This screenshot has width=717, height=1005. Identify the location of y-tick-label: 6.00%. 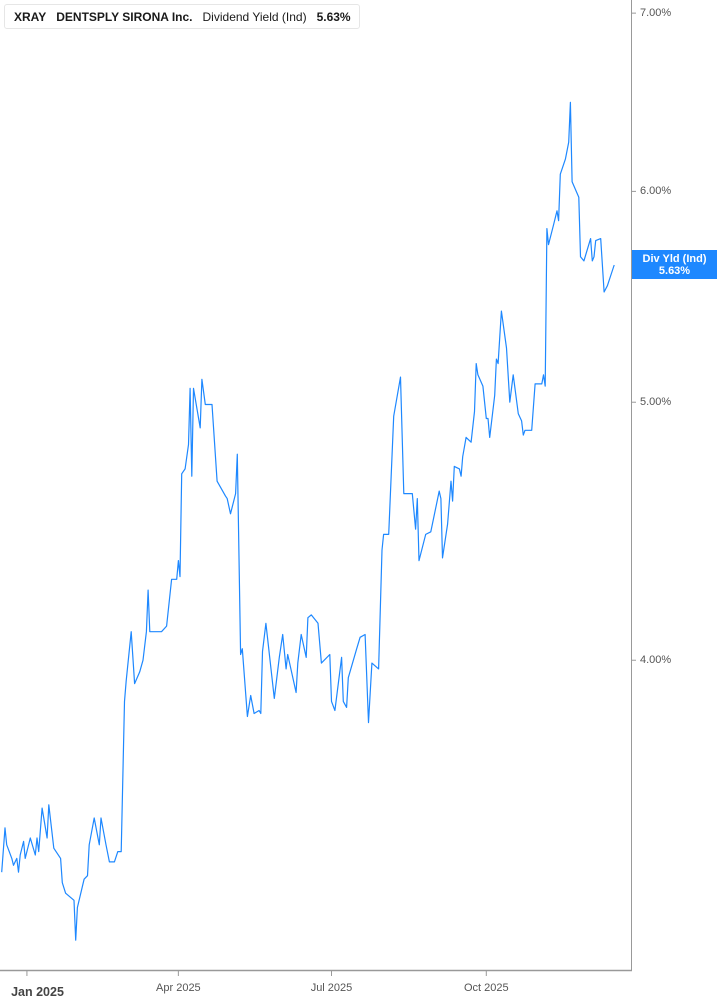
(656, 191).